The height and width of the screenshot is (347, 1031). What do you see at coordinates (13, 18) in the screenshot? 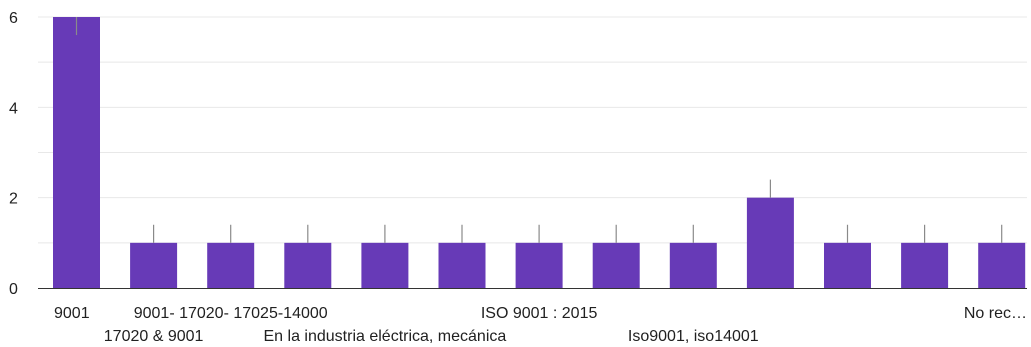
I see `y-tick-label: 6` at bounding box center [13, 18].